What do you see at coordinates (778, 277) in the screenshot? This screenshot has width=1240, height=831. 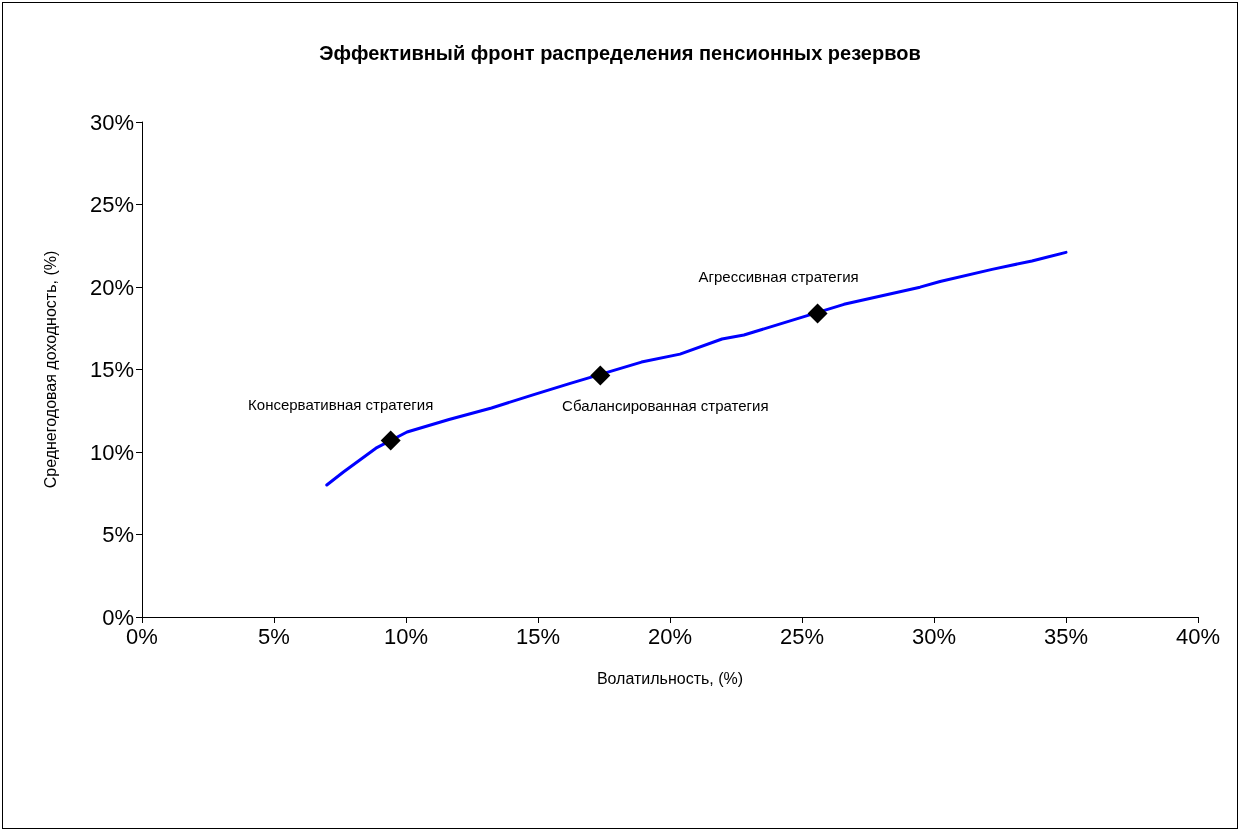 I see `annotation: Агрессивная стратегия` at bounding box center [778, 277].